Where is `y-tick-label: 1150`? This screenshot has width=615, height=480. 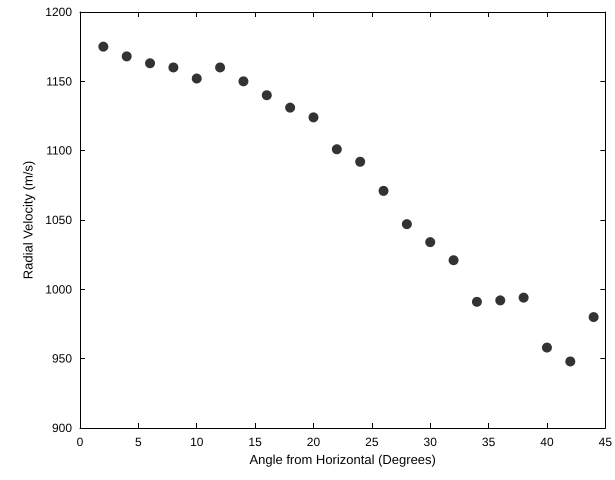 y-tick-label: 1150 is located at coordinates (59, 81).